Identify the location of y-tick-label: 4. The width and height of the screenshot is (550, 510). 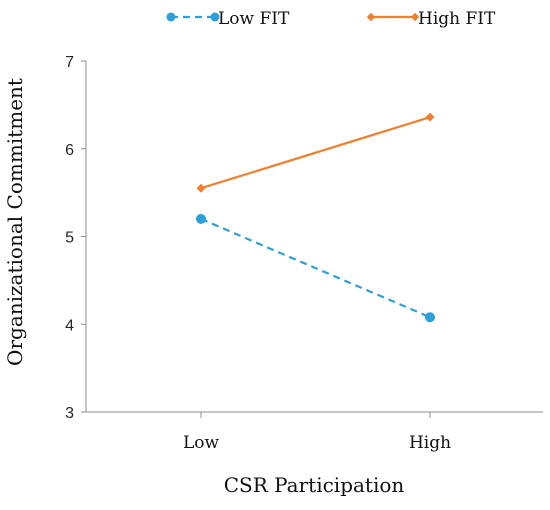
(69, 325).